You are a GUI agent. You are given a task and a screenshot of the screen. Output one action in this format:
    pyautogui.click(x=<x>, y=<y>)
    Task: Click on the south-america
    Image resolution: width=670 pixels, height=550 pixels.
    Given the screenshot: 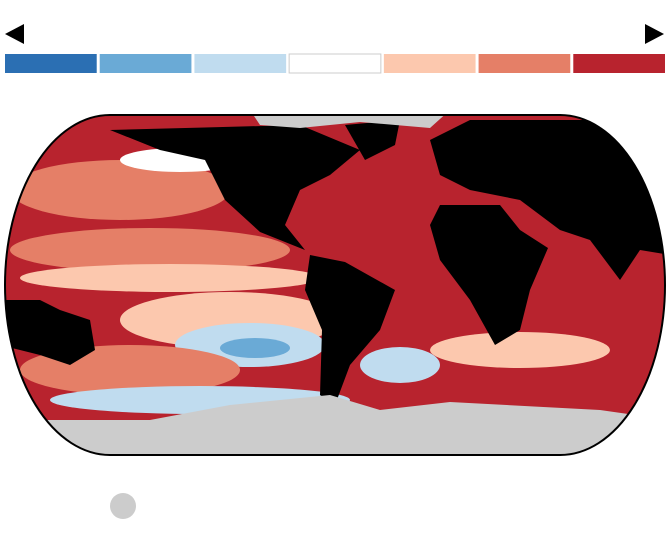 What is the action you would take?
    pyautogui.click(x=350, y=330)
    